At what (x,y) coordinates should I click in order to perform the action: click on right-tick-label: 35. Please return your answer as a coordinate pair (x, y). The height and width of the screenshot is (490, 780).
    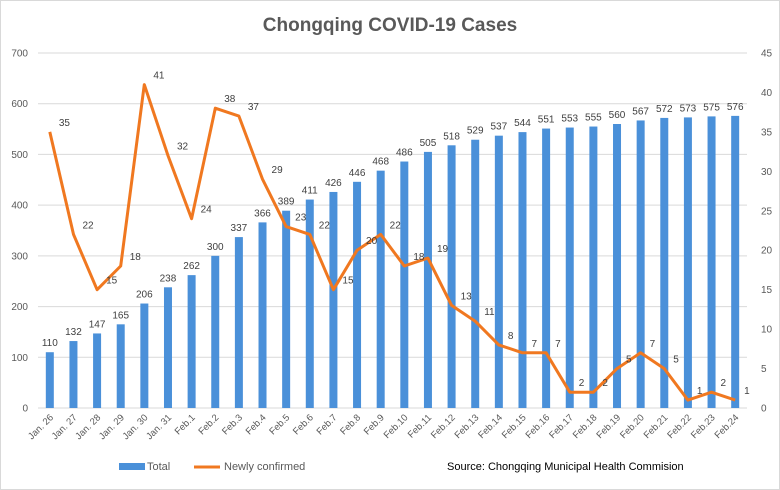
    Looking at the image, I should click on (767, 132).